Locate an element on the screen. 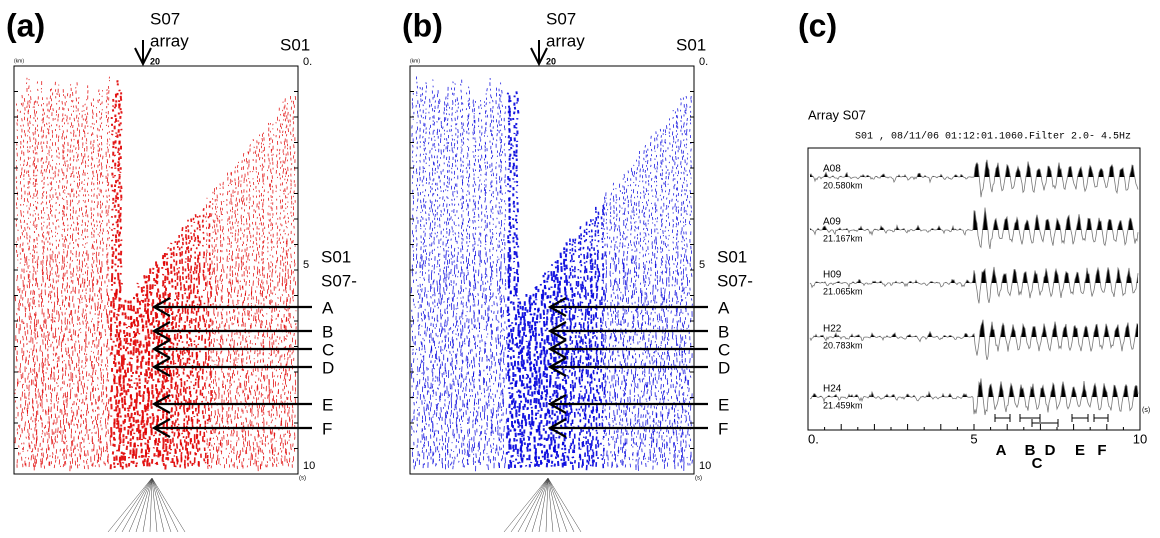  waveform-fill is located at coordinates (974, 218).